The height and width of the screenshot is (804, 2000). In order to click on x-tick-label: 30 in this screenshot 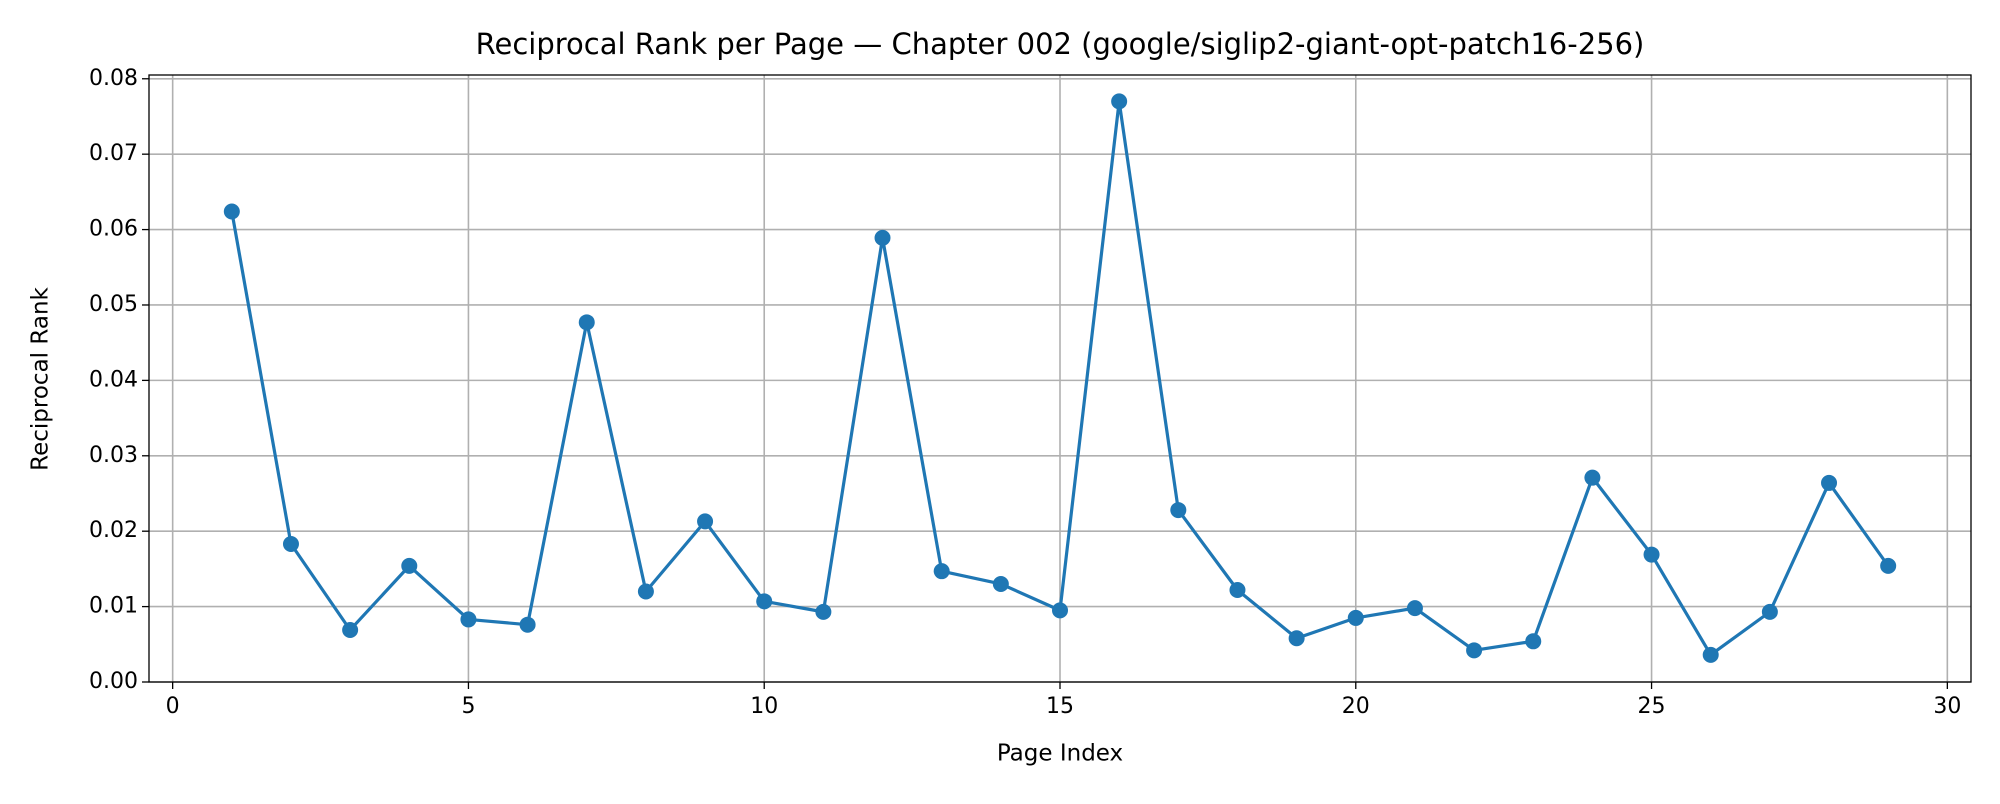, I will do `click(1947, 706)`.